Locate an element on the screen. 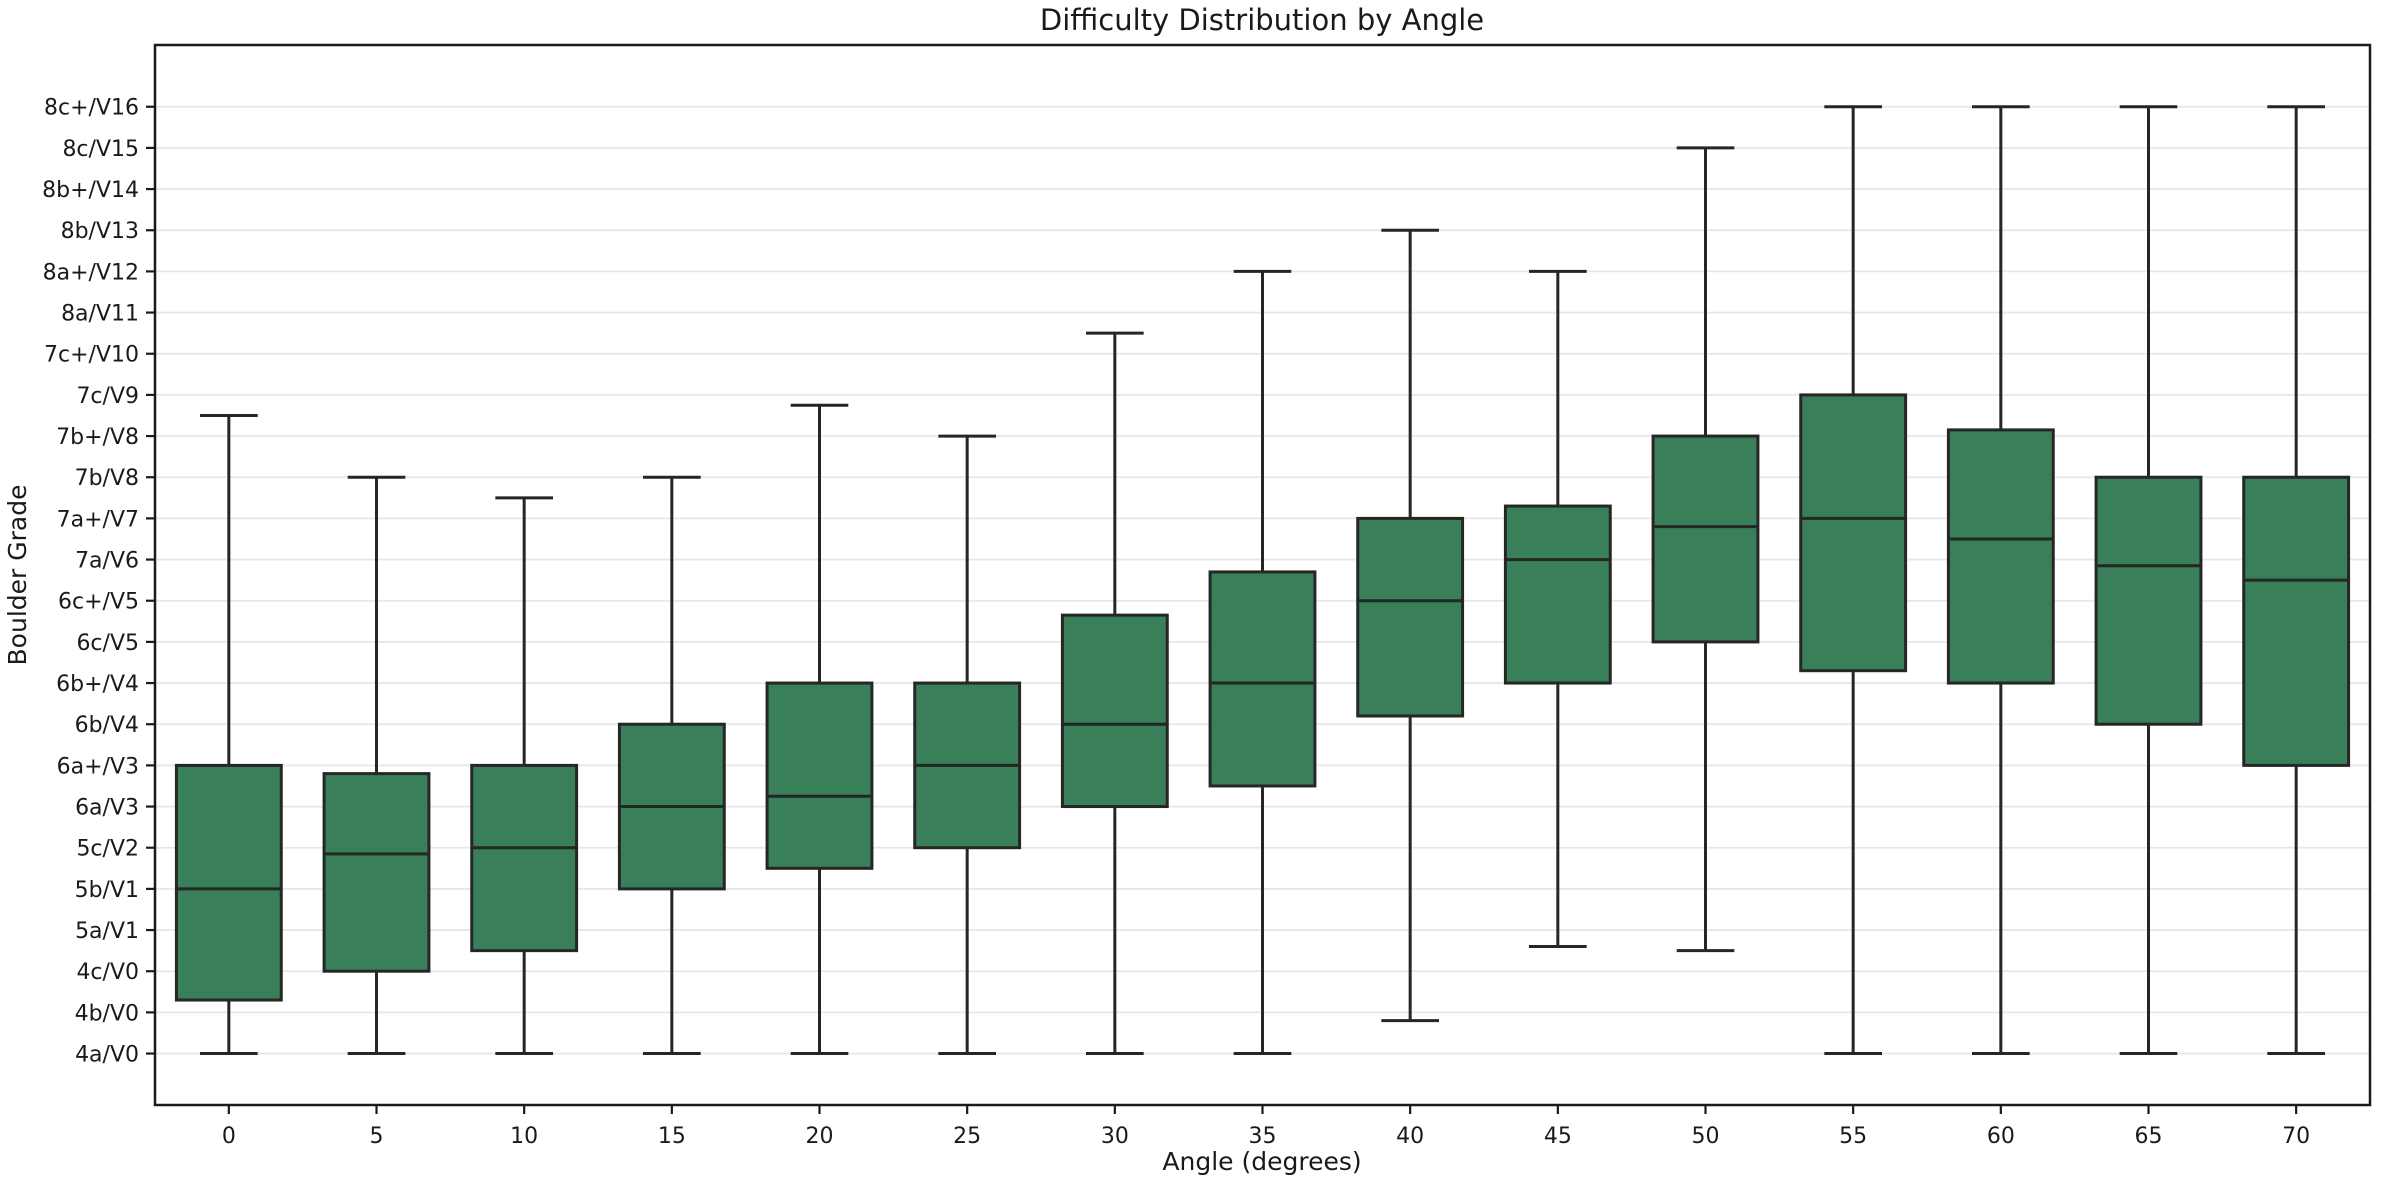  y-axis-title: Boulder Grade is located at coordinates (17, 575).